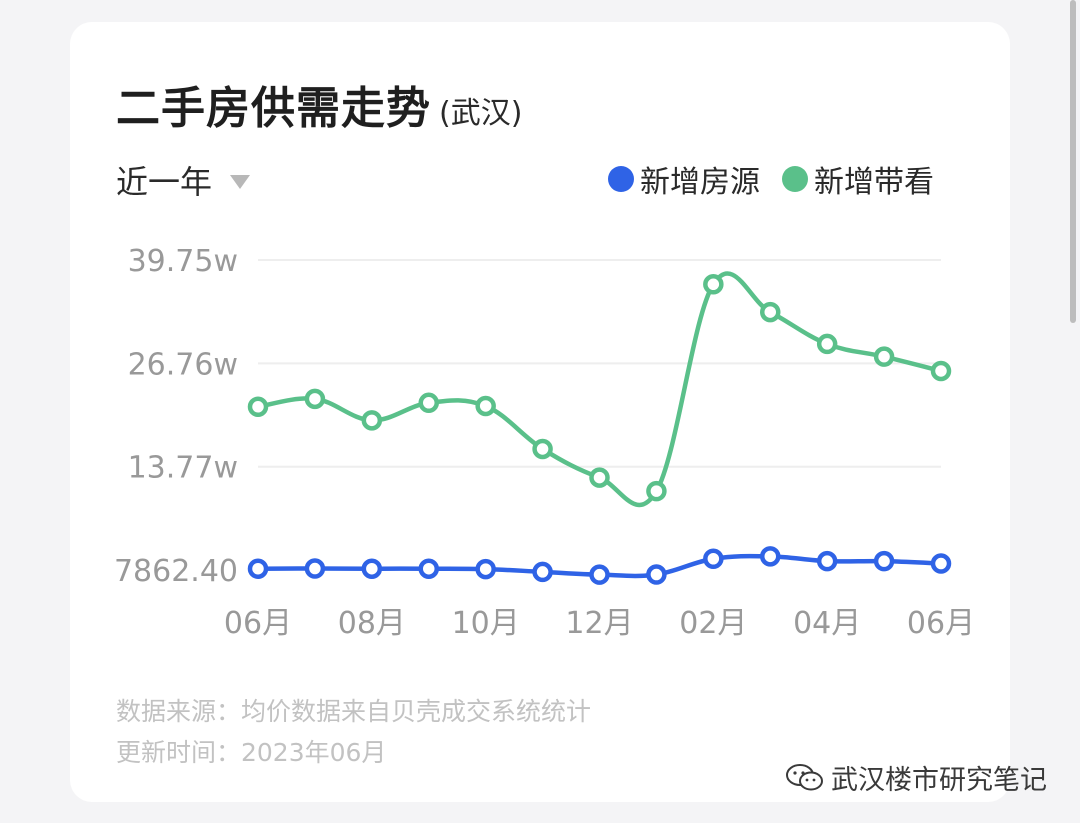 This screenshot has width=1080, height=823. I want to click on x-tick-label: 04月, so click(827, 623).